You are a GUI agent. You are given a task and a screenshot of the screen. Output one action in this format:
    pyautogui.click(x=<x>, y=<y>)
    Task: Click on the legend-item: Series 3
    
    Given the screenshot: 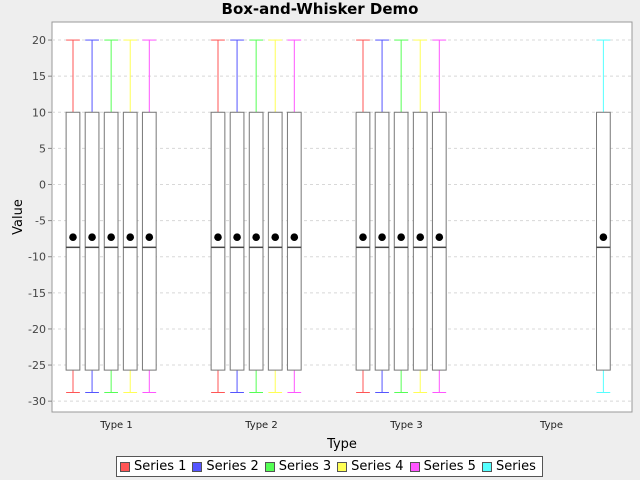 What is the action you would take?
    pyautogui.click(x=298, y=466)
    